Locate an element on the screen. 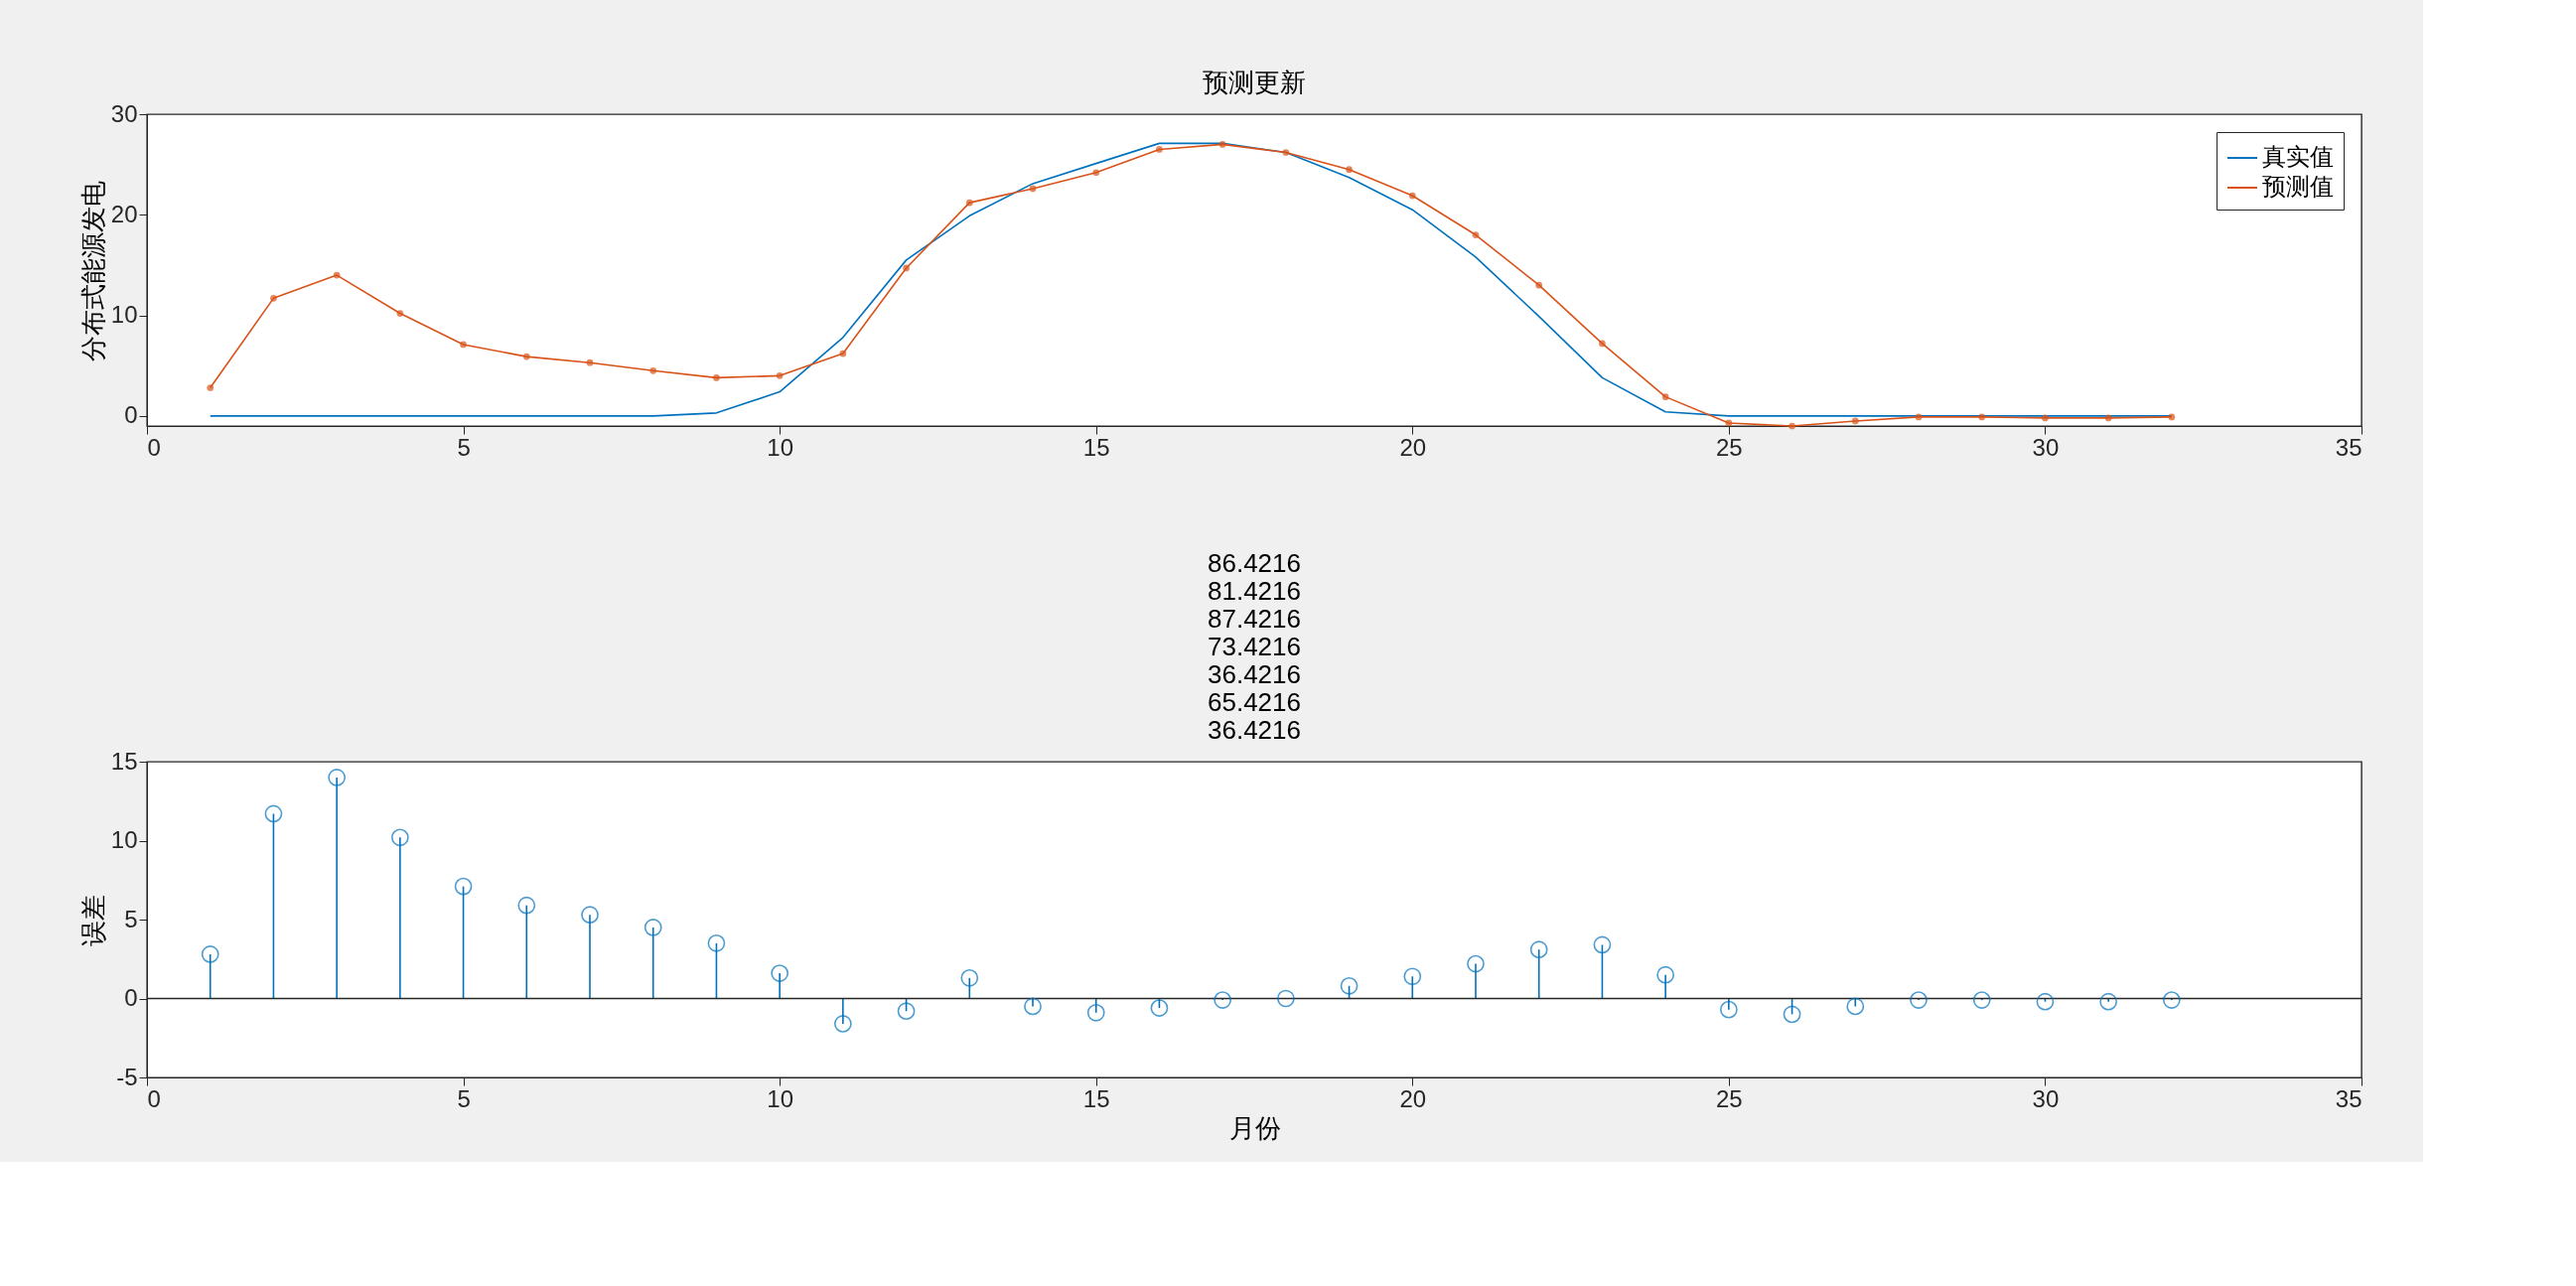 This screenshot has width=2576, height=1286. legend-label: 预测值 is located at coordinates (2298, 186).